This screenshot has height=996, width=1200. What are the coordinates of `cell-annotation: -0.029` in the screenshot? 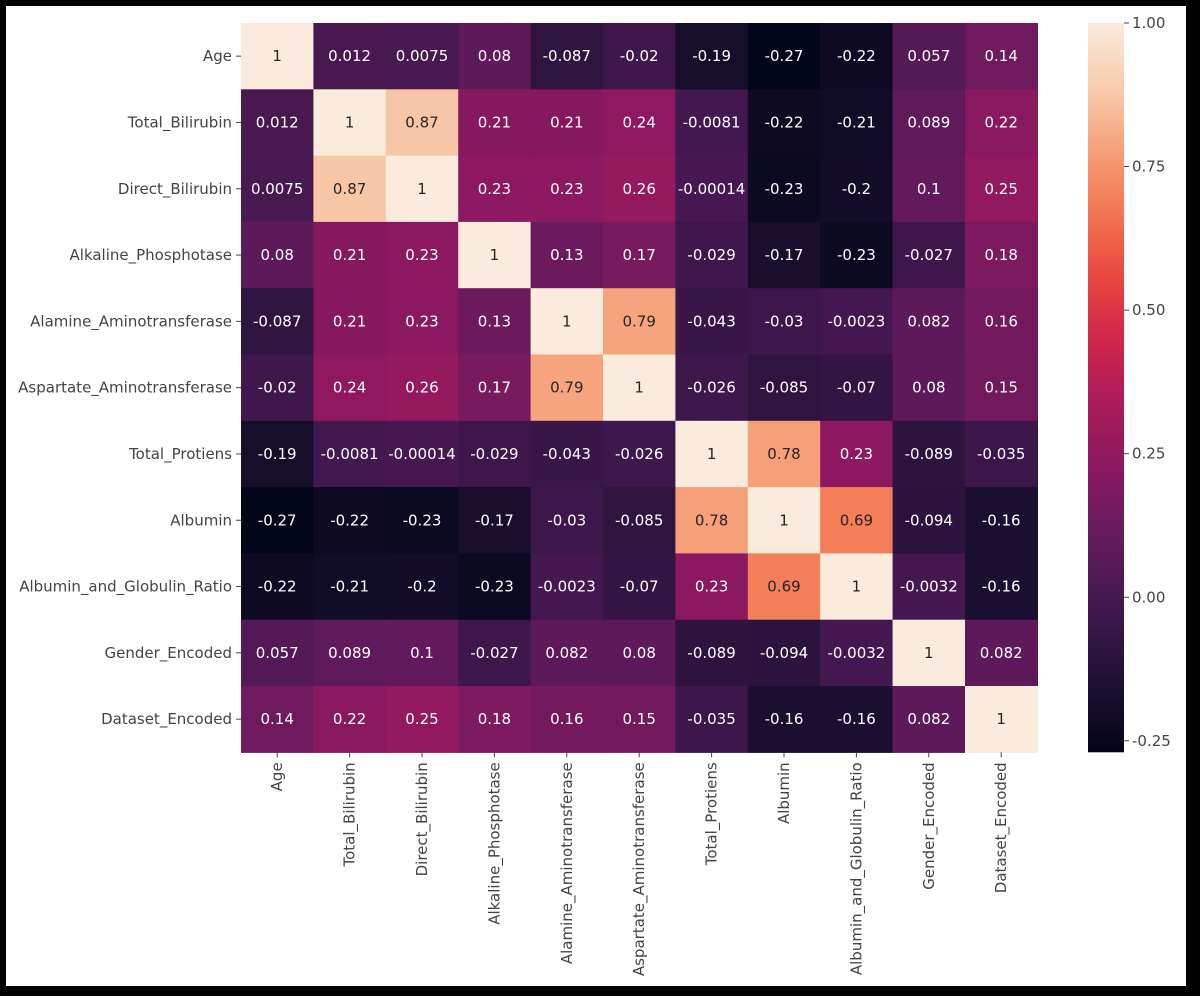 It's located at (711, 255).